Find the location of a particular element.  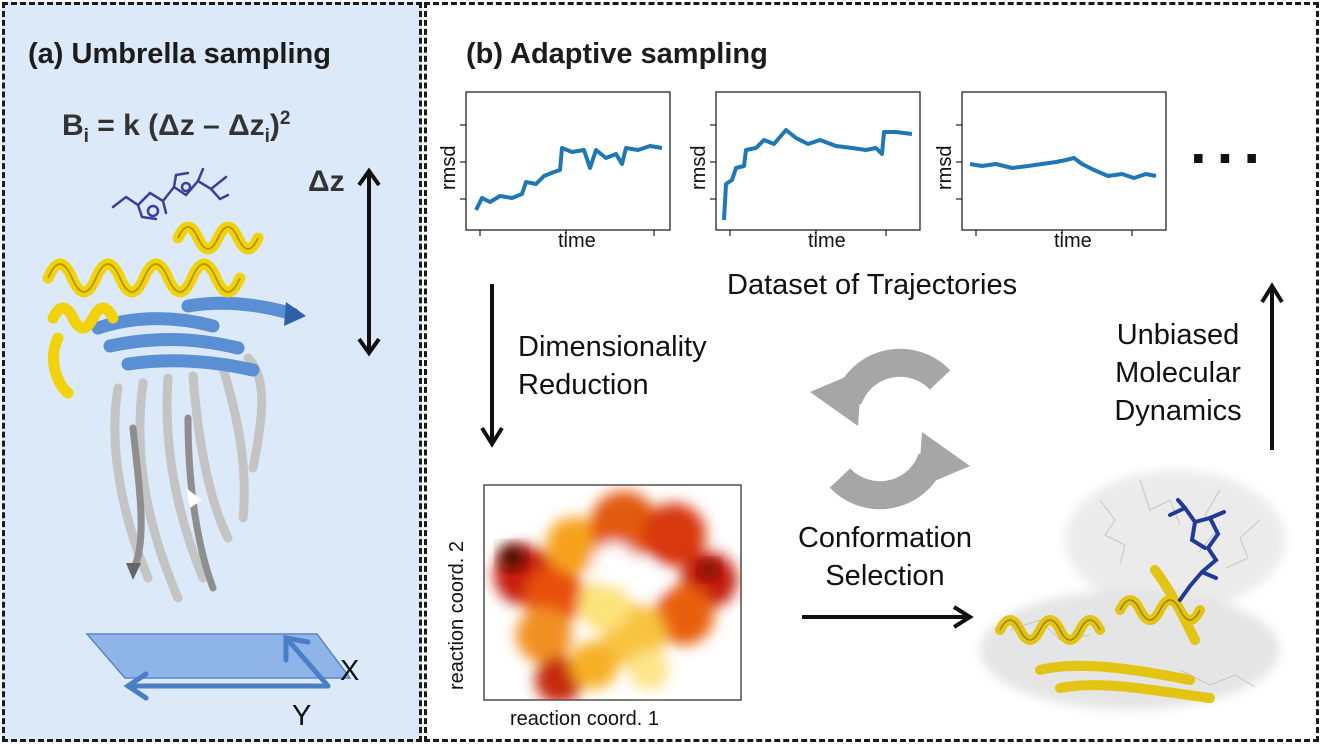

unbiased-md-arrow is located at coordinates (1272, 366).